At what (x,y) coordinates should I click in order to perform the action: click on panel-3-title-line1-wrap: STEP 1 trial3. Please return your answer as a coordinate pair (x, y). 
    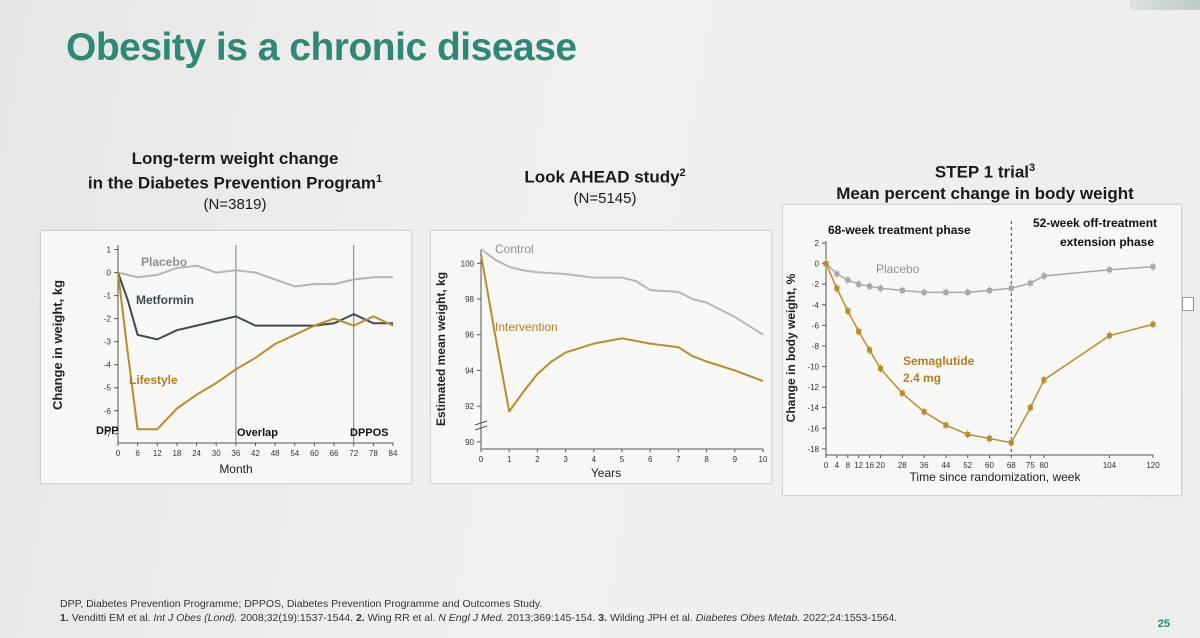
    Looking at the image, I should click on (985, 170).